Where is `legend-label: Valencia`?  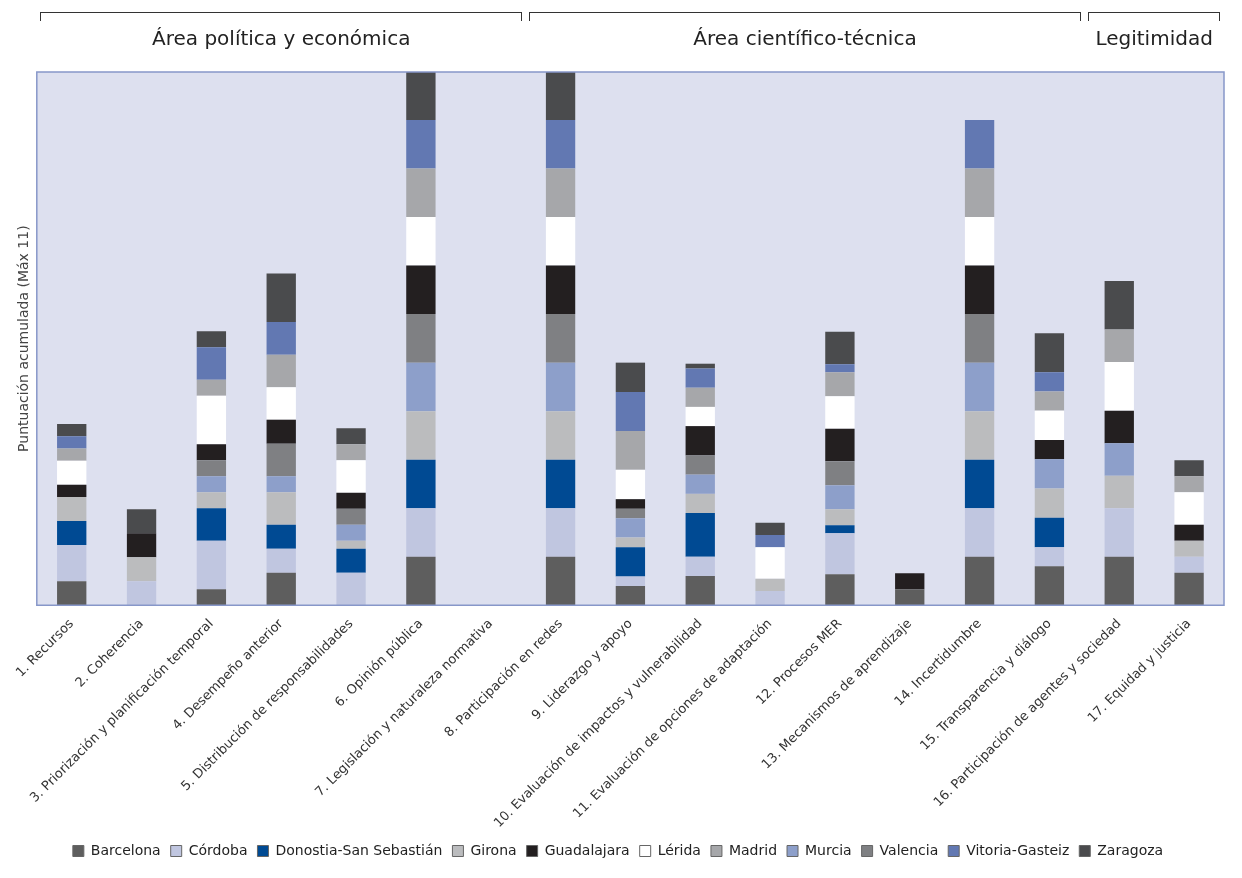
legend-label: Valencia is located at coordinates (909, 849).